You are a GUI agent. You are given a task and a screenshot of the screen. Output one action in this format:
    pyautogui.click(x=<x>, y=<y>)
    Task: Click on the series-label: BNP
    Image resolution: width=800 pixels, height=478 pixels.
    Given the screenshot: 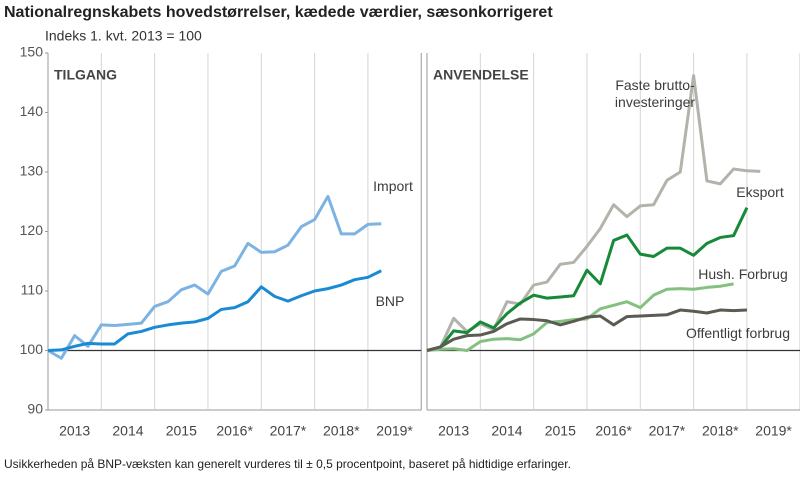 What is the action you would take?
    pyautogui.click(x=390, y=301)
    